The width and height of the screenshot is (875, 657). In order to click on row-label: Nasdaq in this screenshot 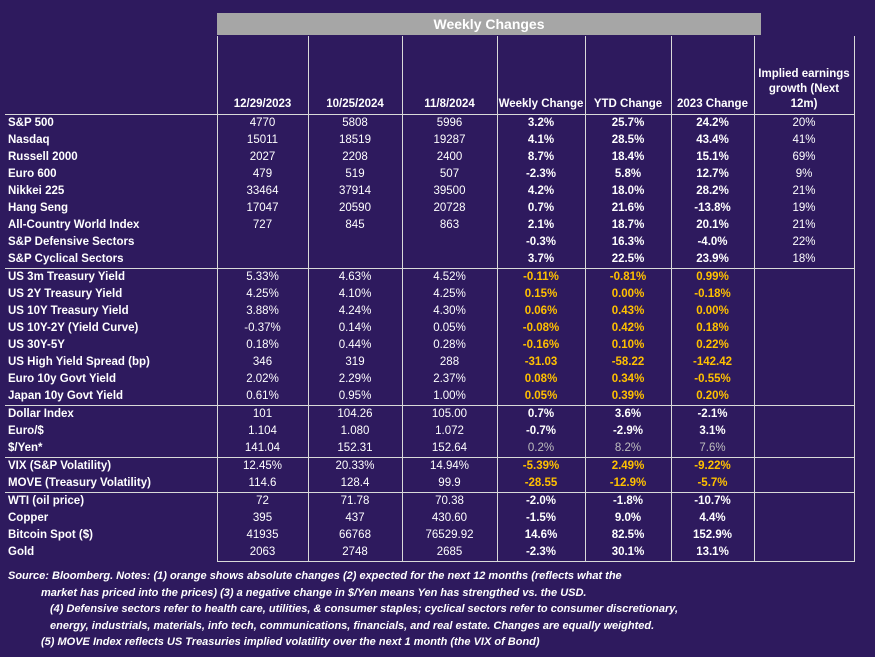, I will do `click(29, 140)`.